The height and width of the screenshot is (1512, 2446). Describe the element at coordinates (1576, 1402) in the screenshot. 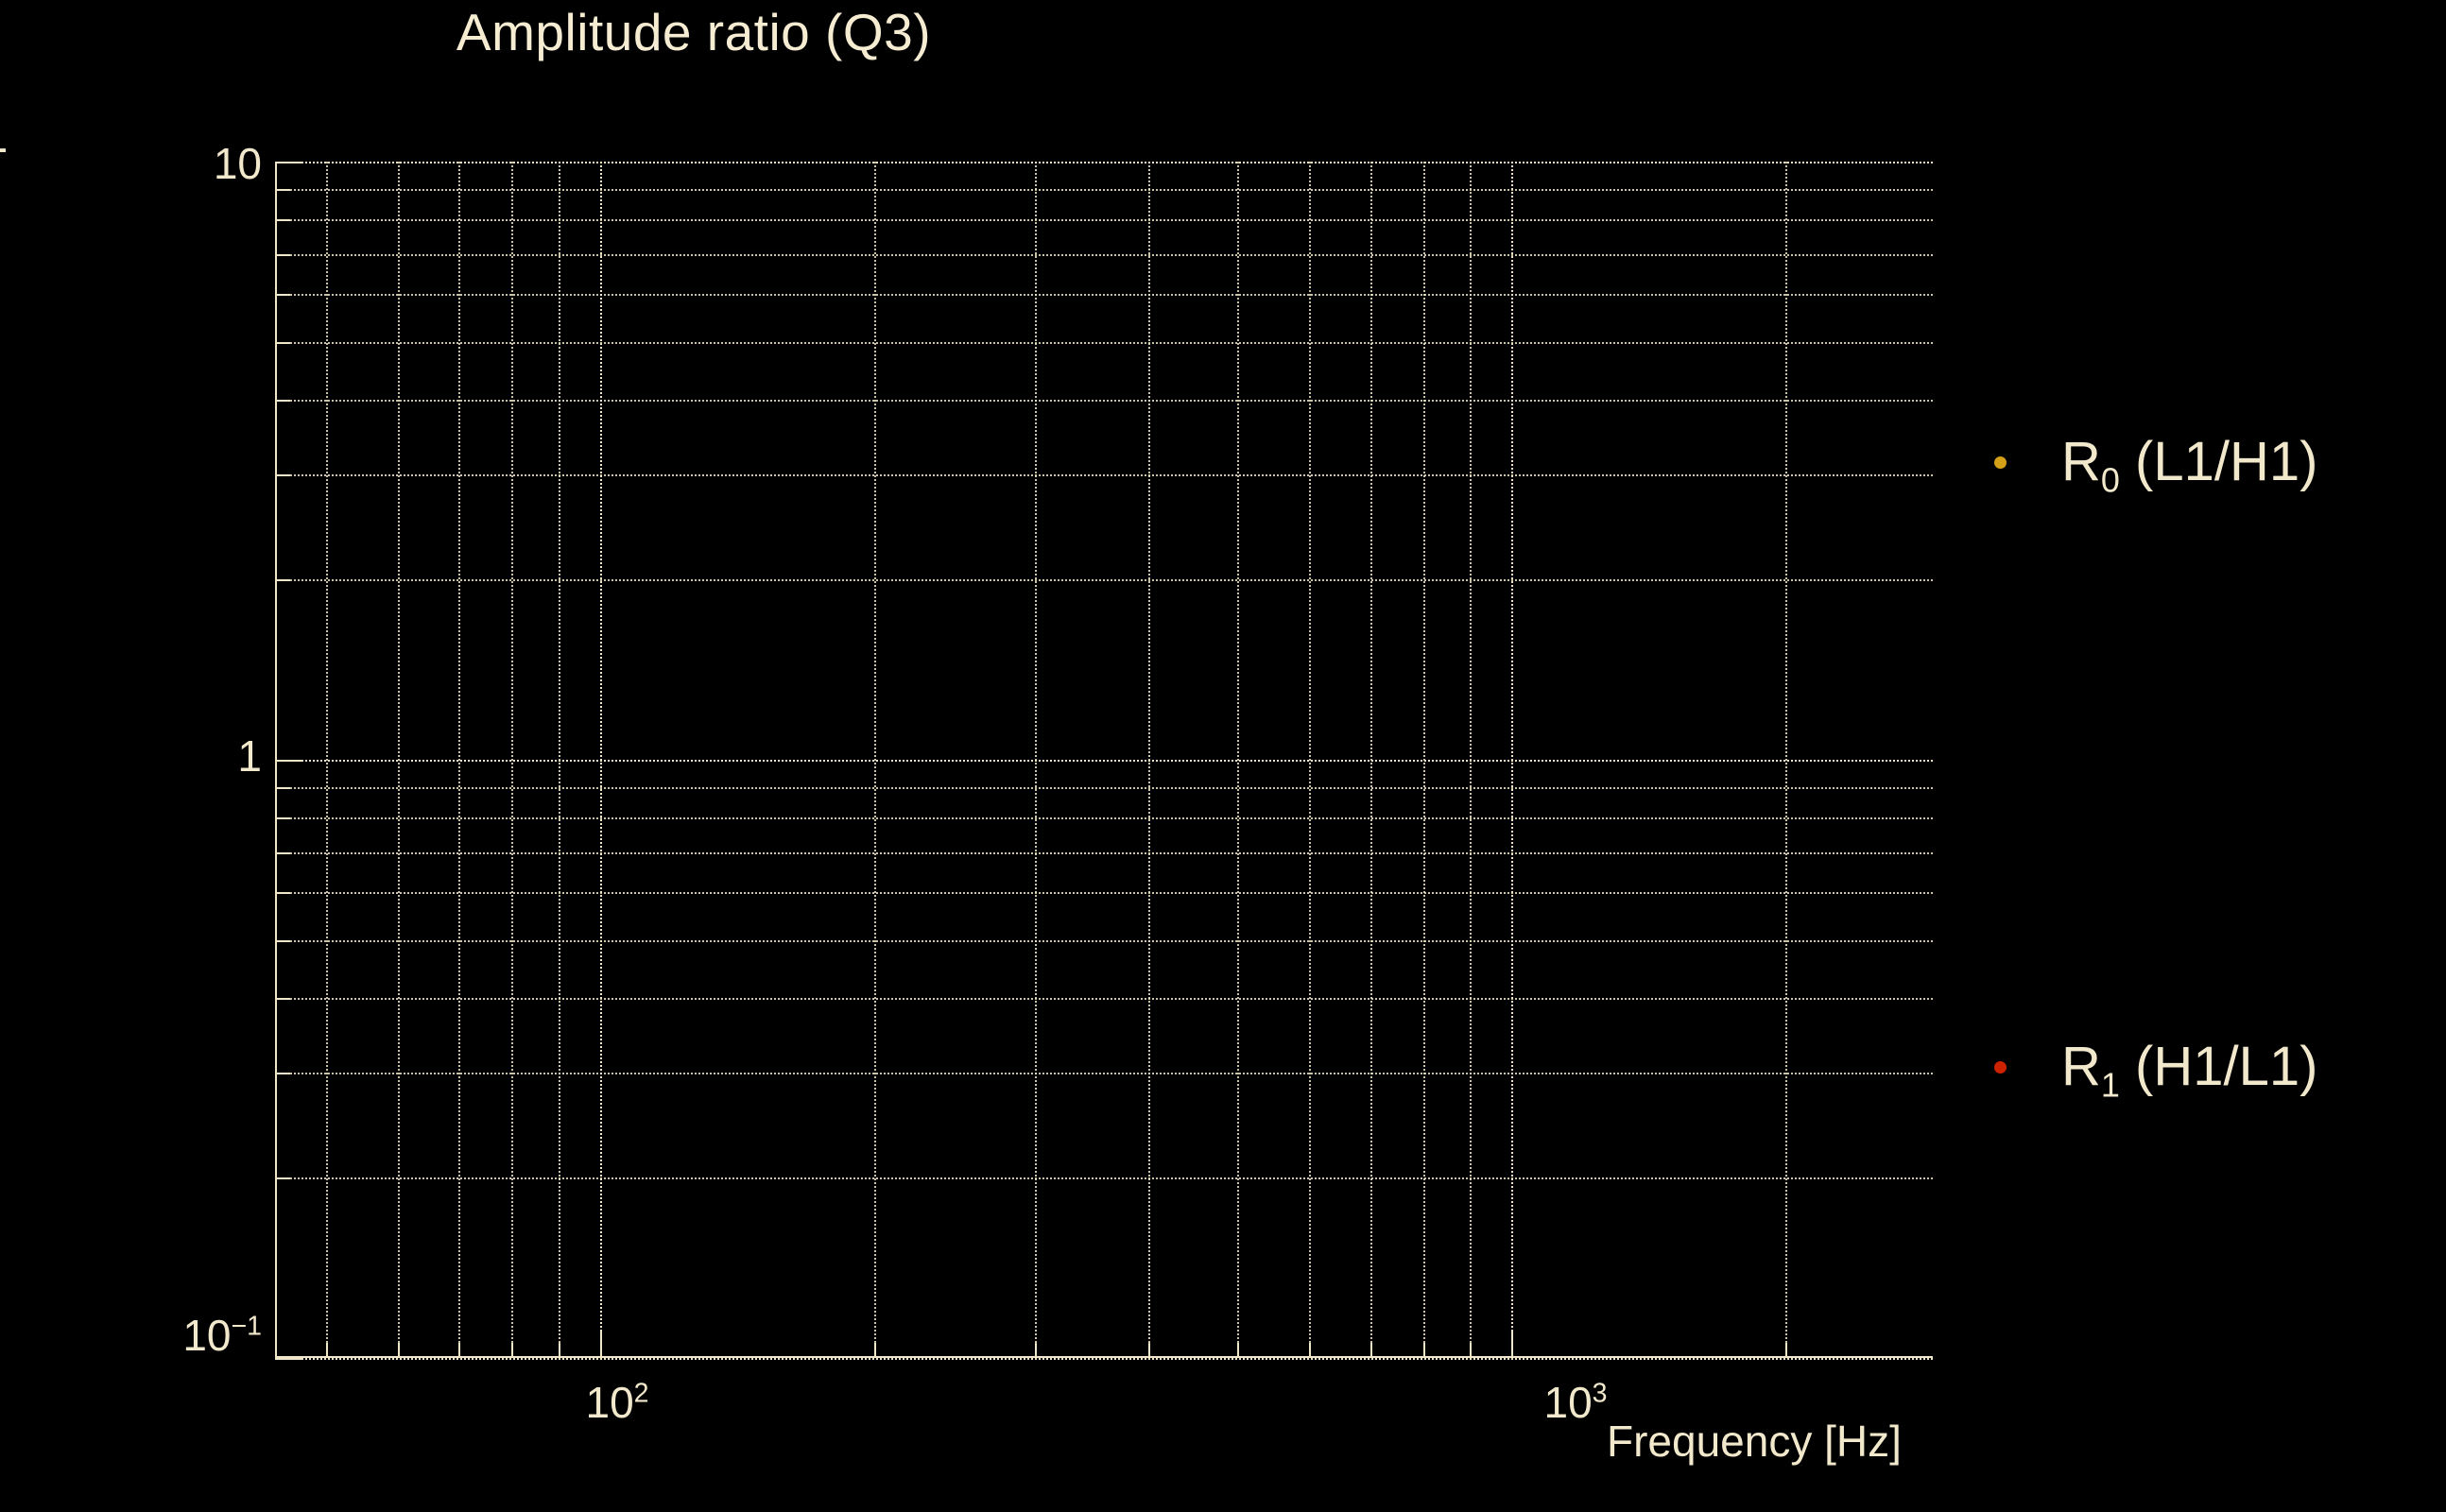

I see `x-tick-label-1000: 103` at that location.